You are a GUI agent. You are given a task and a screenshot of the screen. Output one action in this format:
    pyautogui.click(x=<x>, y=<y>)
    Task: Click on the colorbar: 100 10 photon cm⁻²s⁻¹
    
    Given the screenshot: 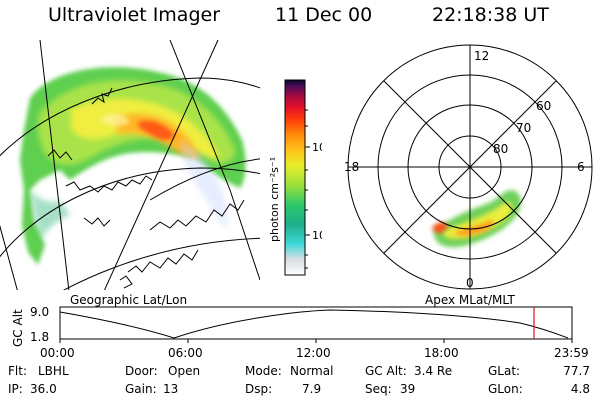 What is the action you would take?
    pyautogui.click(x=295, y=177)
    